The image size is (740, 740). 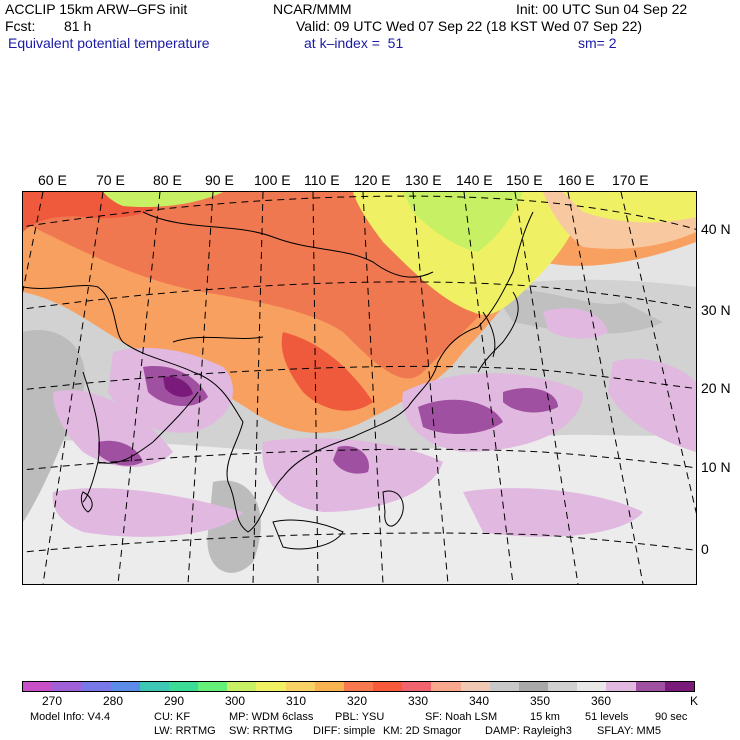 What do you see at coordinates (524, 180) in the screenshot?
I see `lon-label: 150 E` at bounding box center [524, 180].